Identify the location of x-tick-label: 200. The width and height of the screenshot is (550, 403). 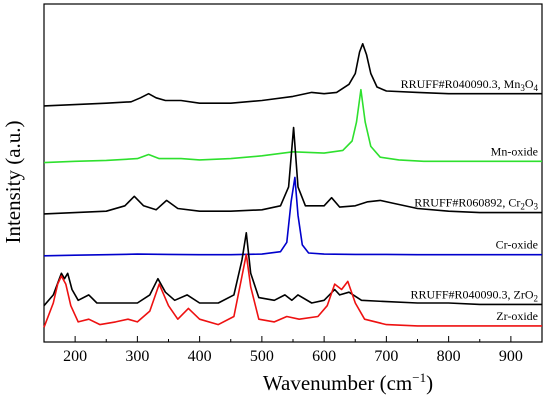
(75, 356).